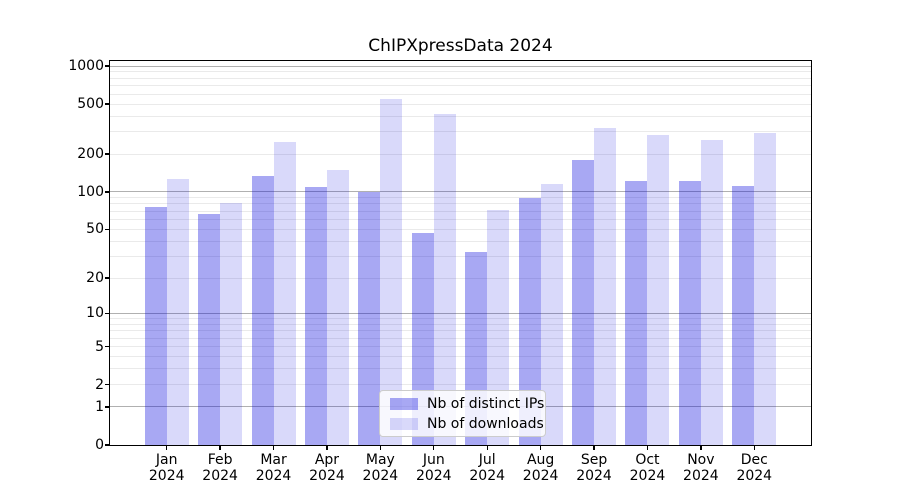 The width and height of the screenshot is (900, 500). What do you see at coordinates (166, 460) in the screenshot?
I see `x-tick-label-line: Jan` at bounding box center [166, 460].